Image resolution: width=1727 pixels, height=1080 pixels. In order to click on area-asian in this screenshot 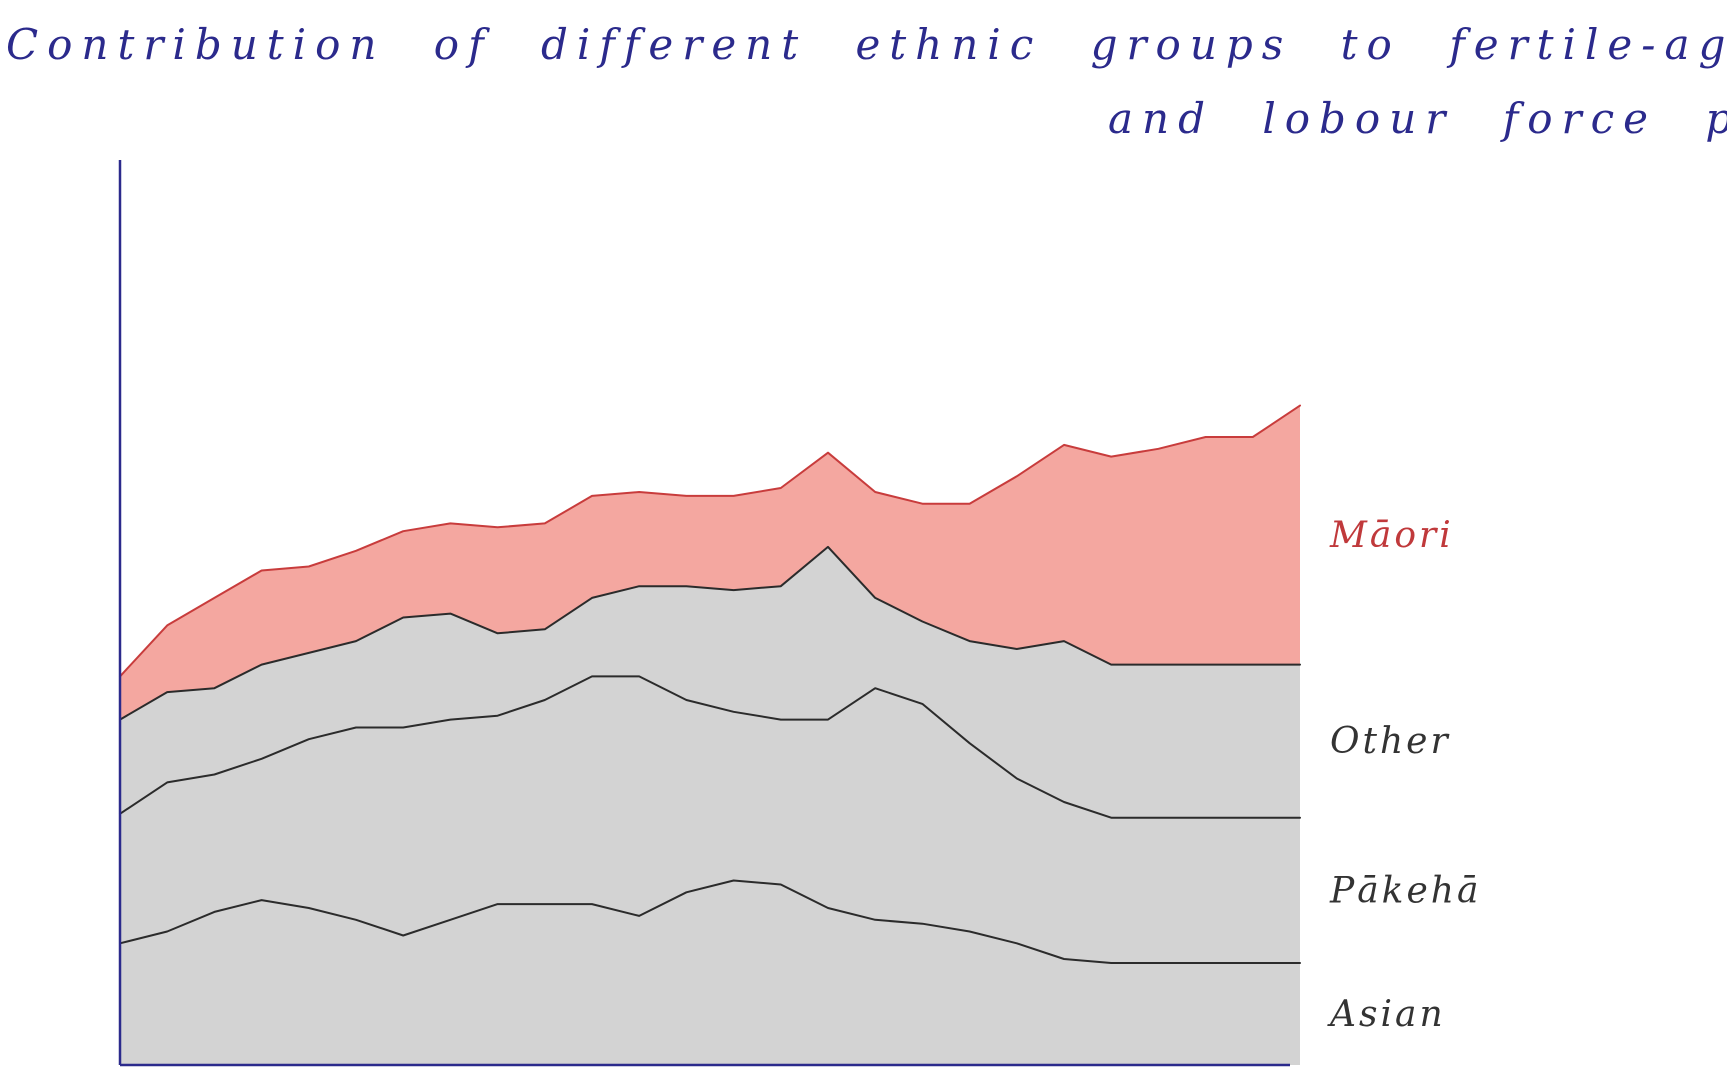, I will do `click(710, 972)`.